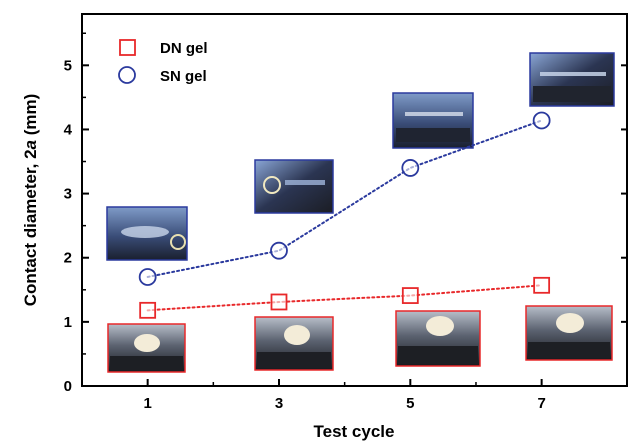 The height and width of the screenshot is (444, 630). What do you see at coordinates (183, 76) in the screenshot?
I see `legend-label-sn-gel: SN gel` at bounding box center [183, 76].